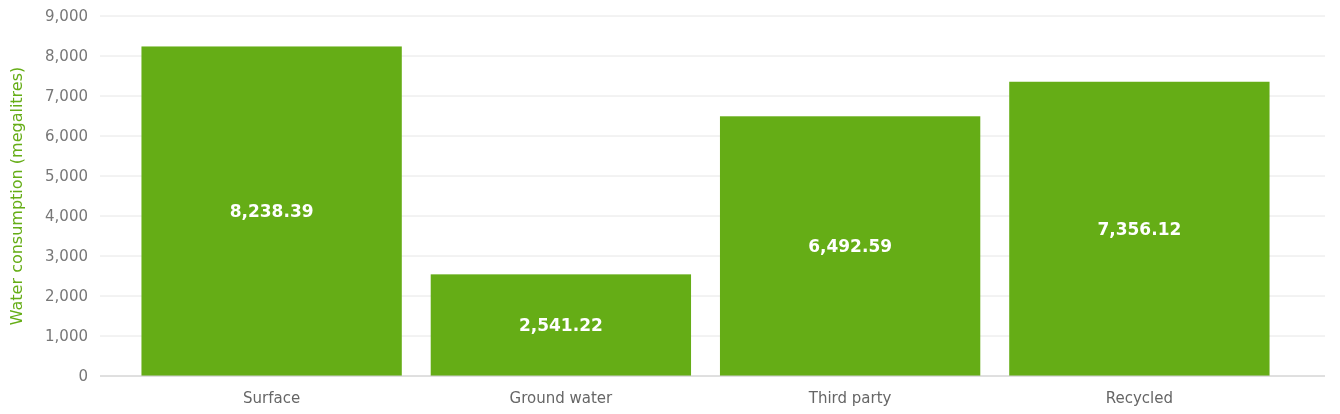 The width and height of the screenshot is (1340, 414). What do you see at coordinates (66, 216) in the screenshot?
I see `y-tick-label: 4,000` at bounding box center [66, 216].